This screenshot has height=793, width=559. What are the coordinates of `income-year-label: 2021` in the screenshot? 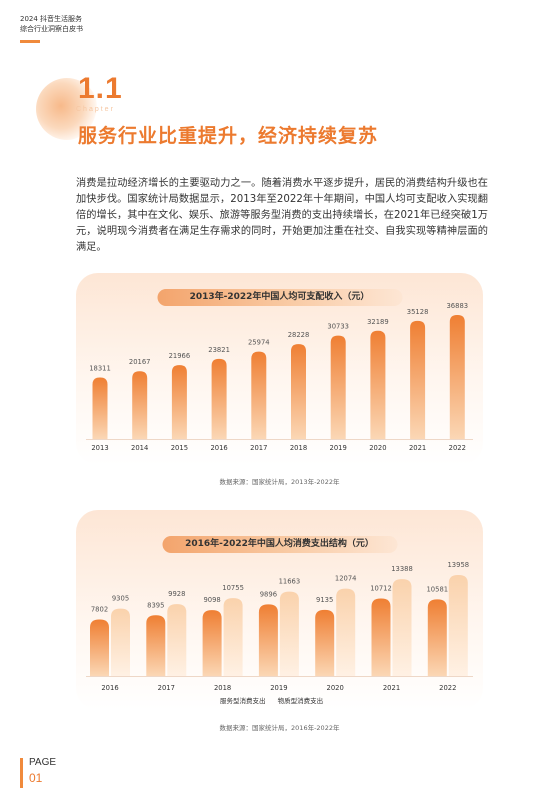 It's located at (417, 448).